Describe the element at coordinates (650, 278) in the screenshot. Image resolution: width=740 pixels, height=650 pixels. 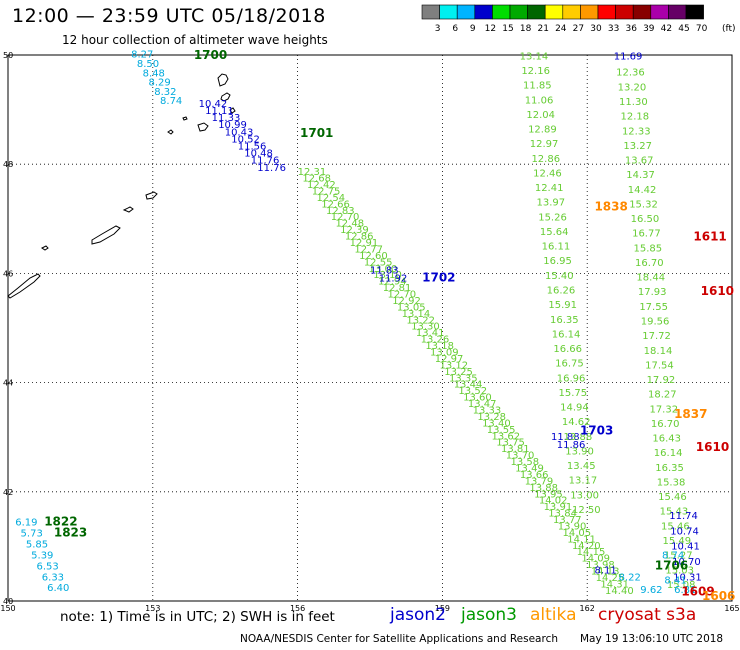
I see `swh-label-jason3-right: 18.44` at that location.